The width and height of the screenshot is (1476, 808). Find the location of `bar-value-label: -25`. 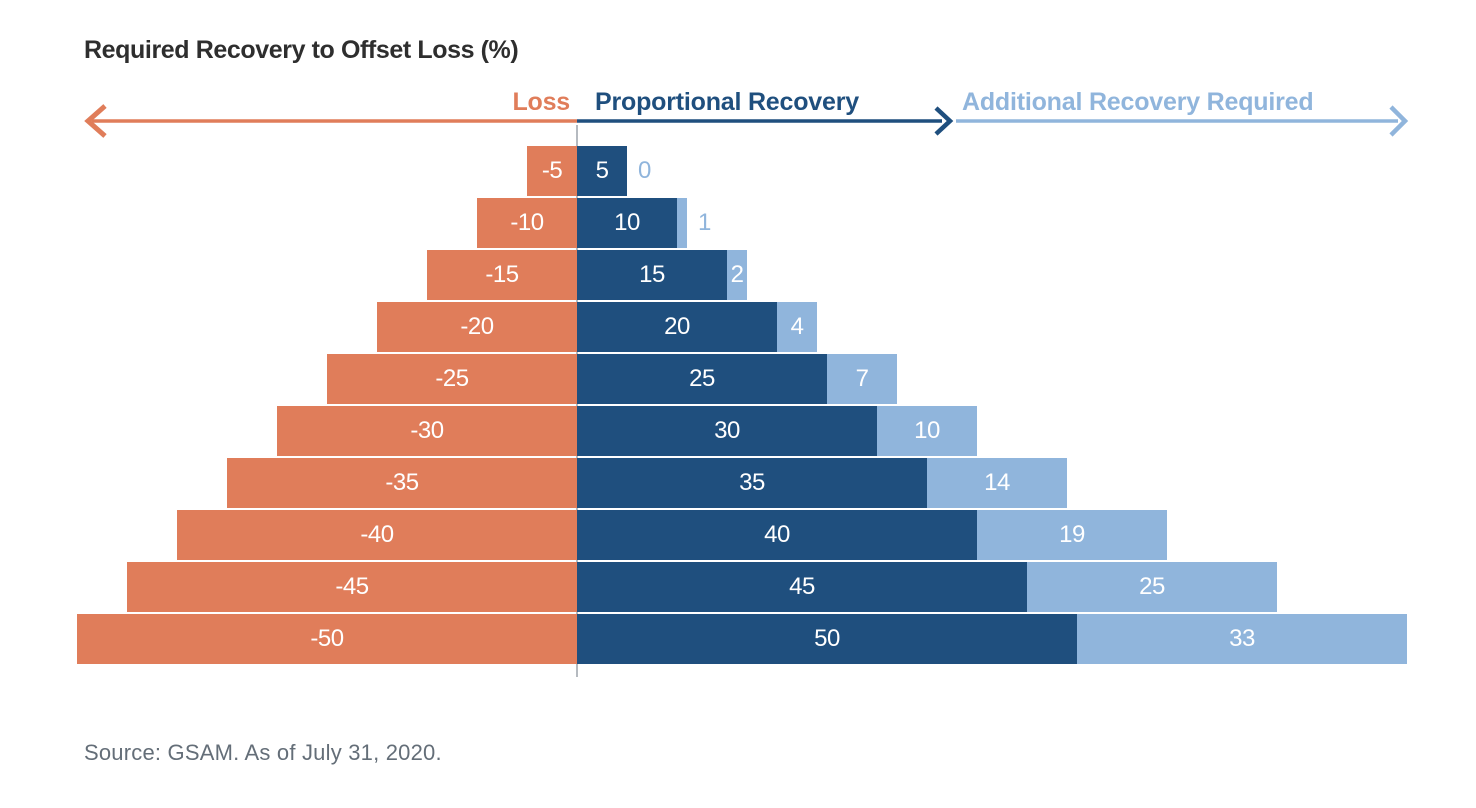

bar-value-label: -25 is located at coordinates (452, 378).